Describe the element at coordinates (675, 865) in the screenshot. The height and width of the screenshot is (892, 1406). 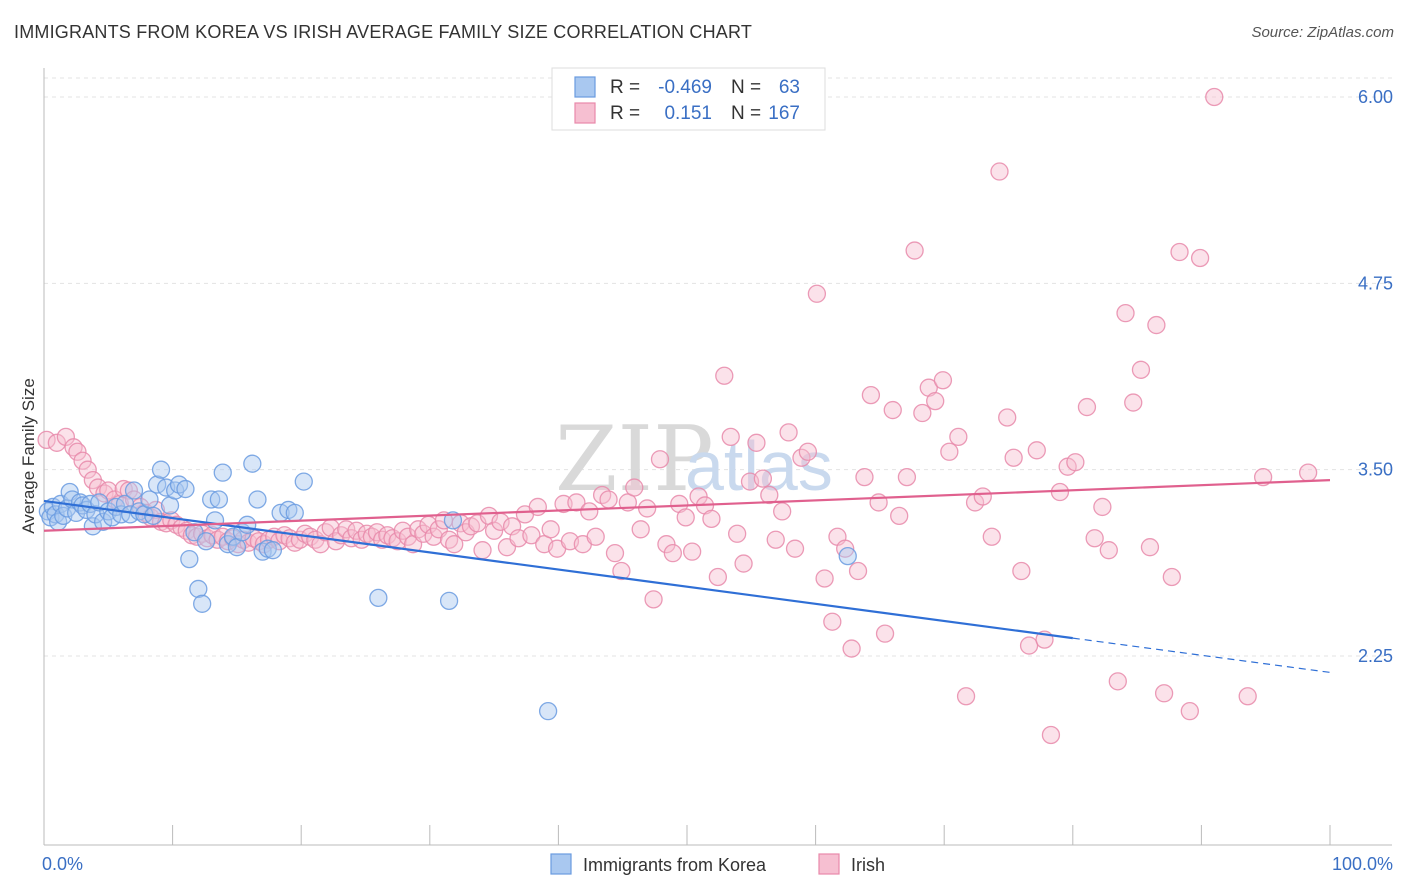
I see `bottom-legend-label-korea: Immigrants from Korea` at that location.